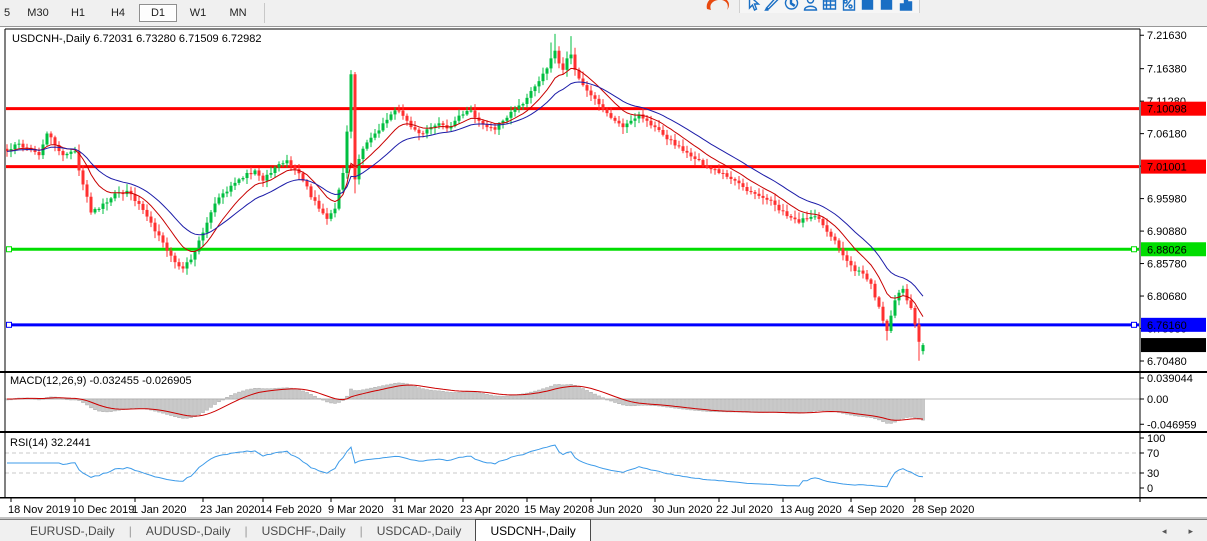 Image resolution: width=1207 pixels, height=541 pixels. I want to click on tab-scroll-left-icon: ◂, so click(1164, 530).